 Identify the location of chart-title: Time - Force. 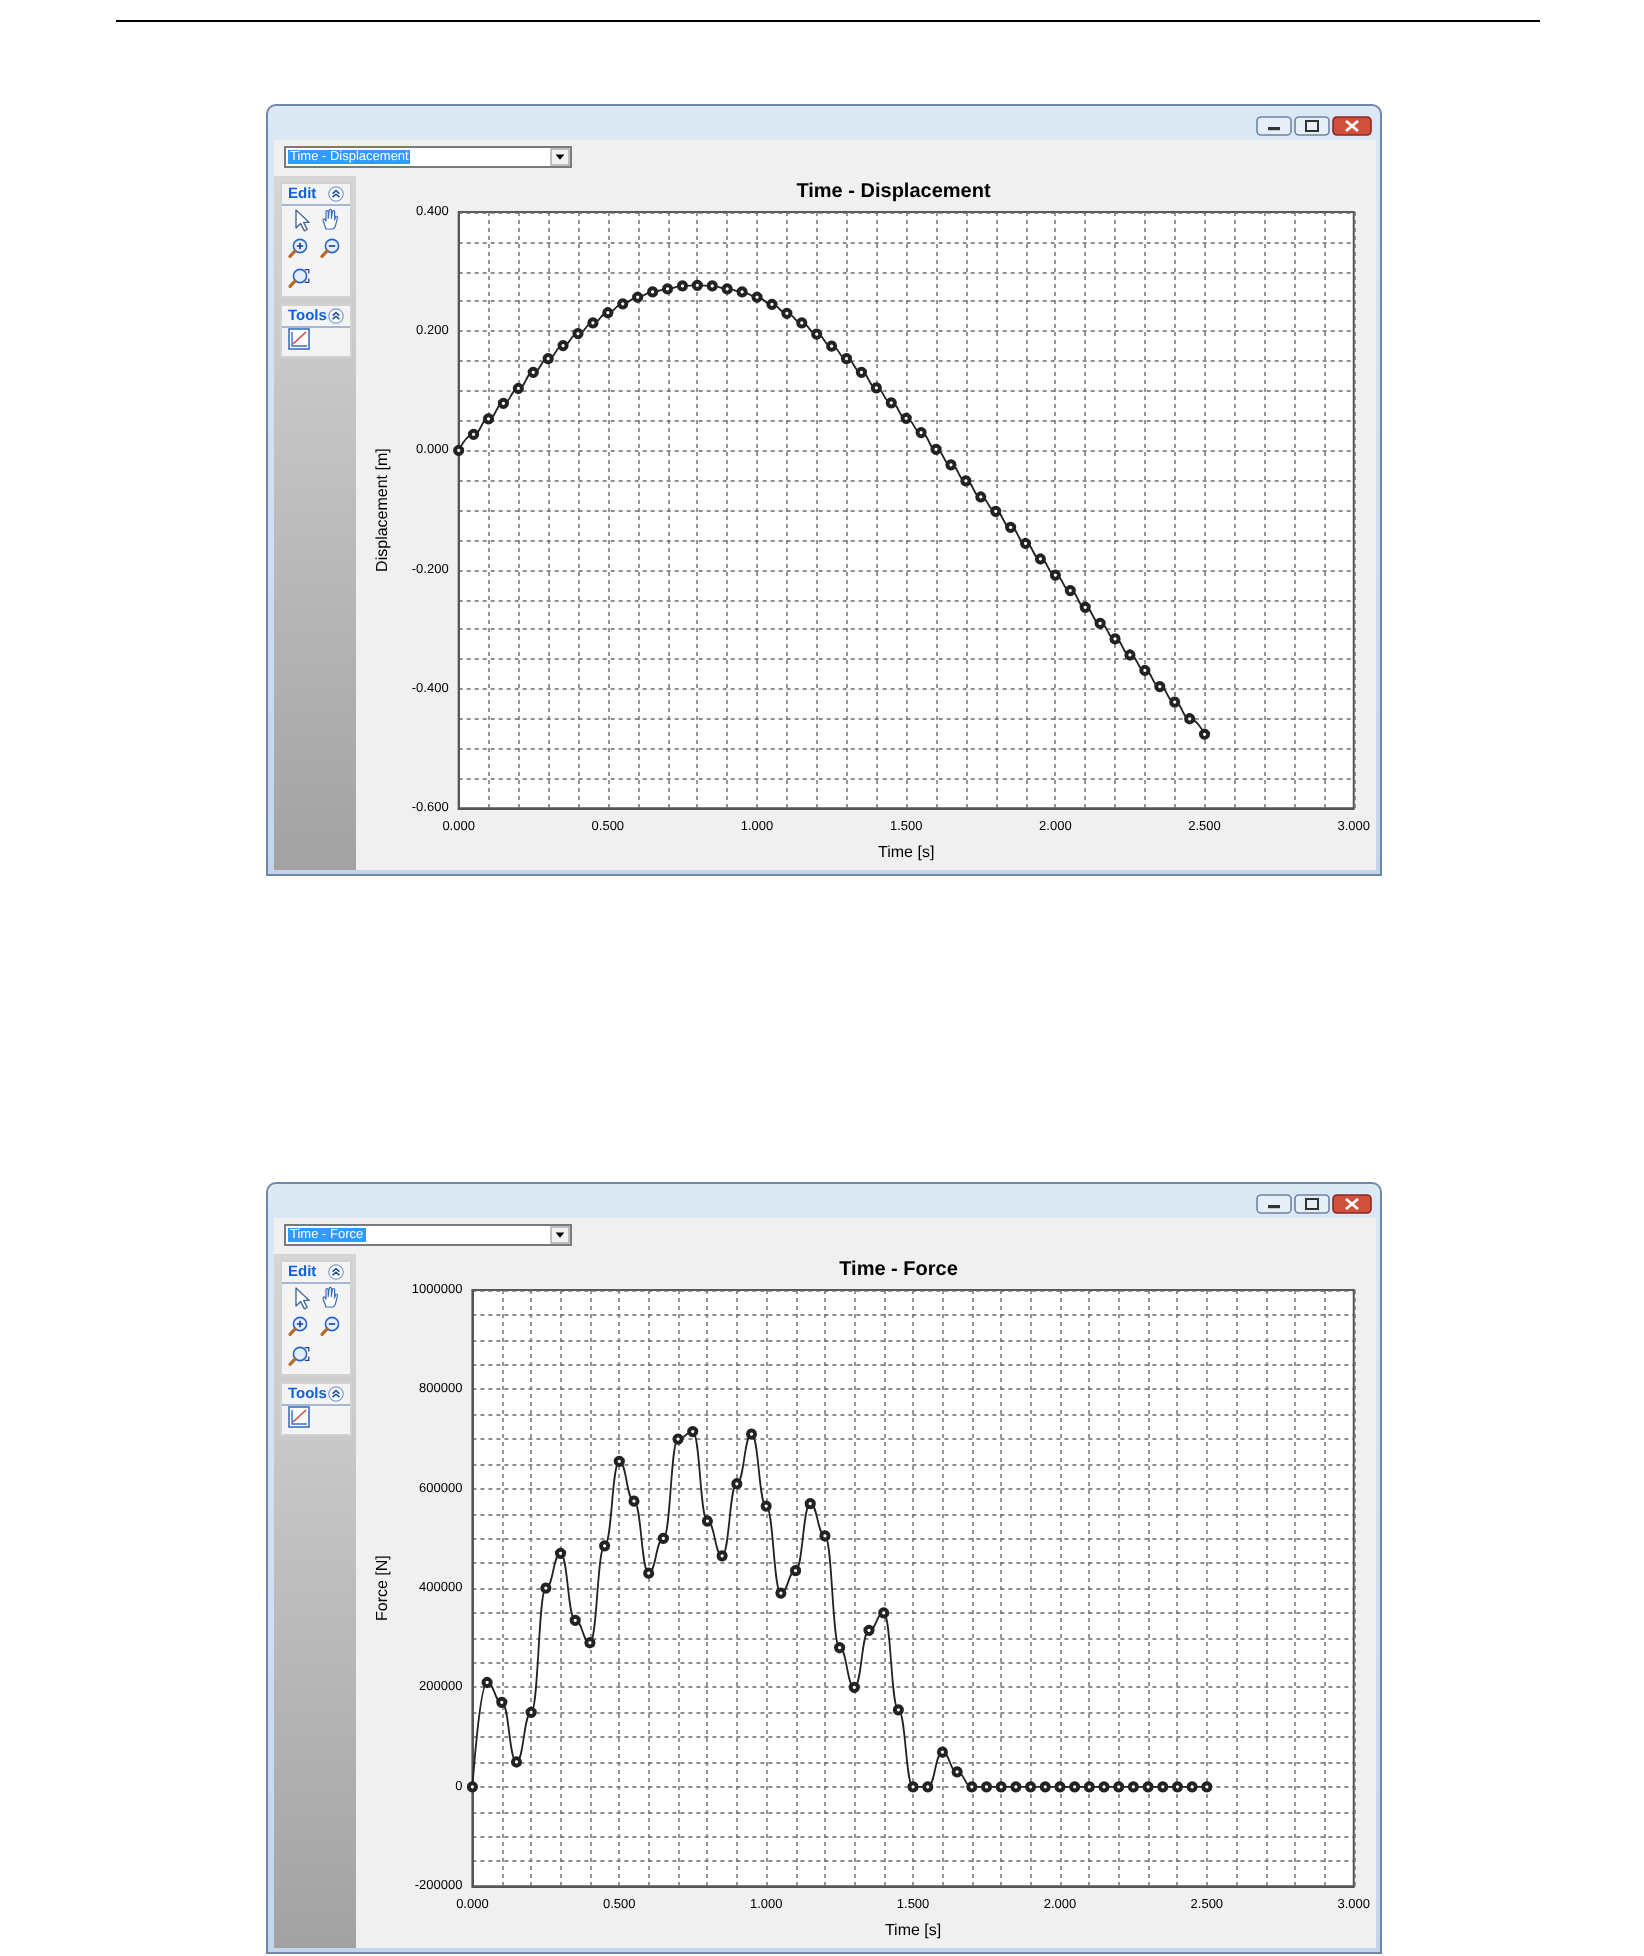
(899, 1270).